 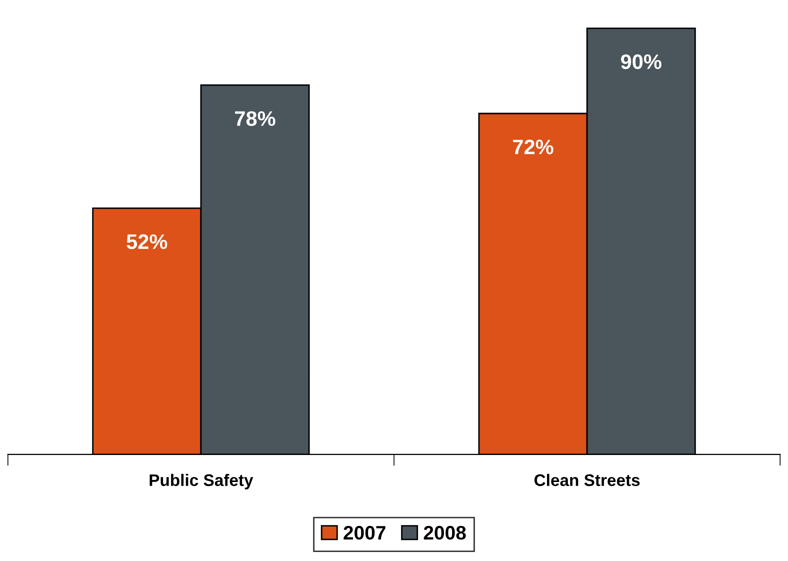 I want to click on data-label: 90%, so click(x=641, y=62).